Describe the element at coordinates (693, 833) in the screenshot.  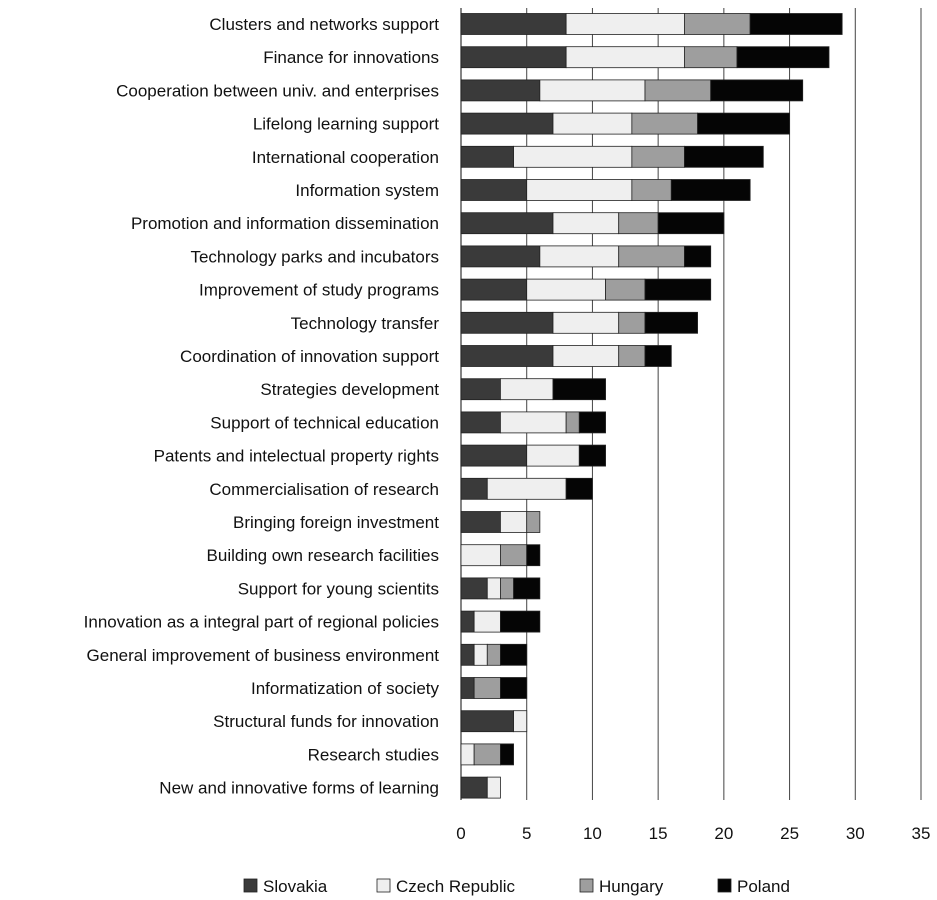
I see `x-axis-ticks: 0 5 10 15 20 25 30 35` at that location.